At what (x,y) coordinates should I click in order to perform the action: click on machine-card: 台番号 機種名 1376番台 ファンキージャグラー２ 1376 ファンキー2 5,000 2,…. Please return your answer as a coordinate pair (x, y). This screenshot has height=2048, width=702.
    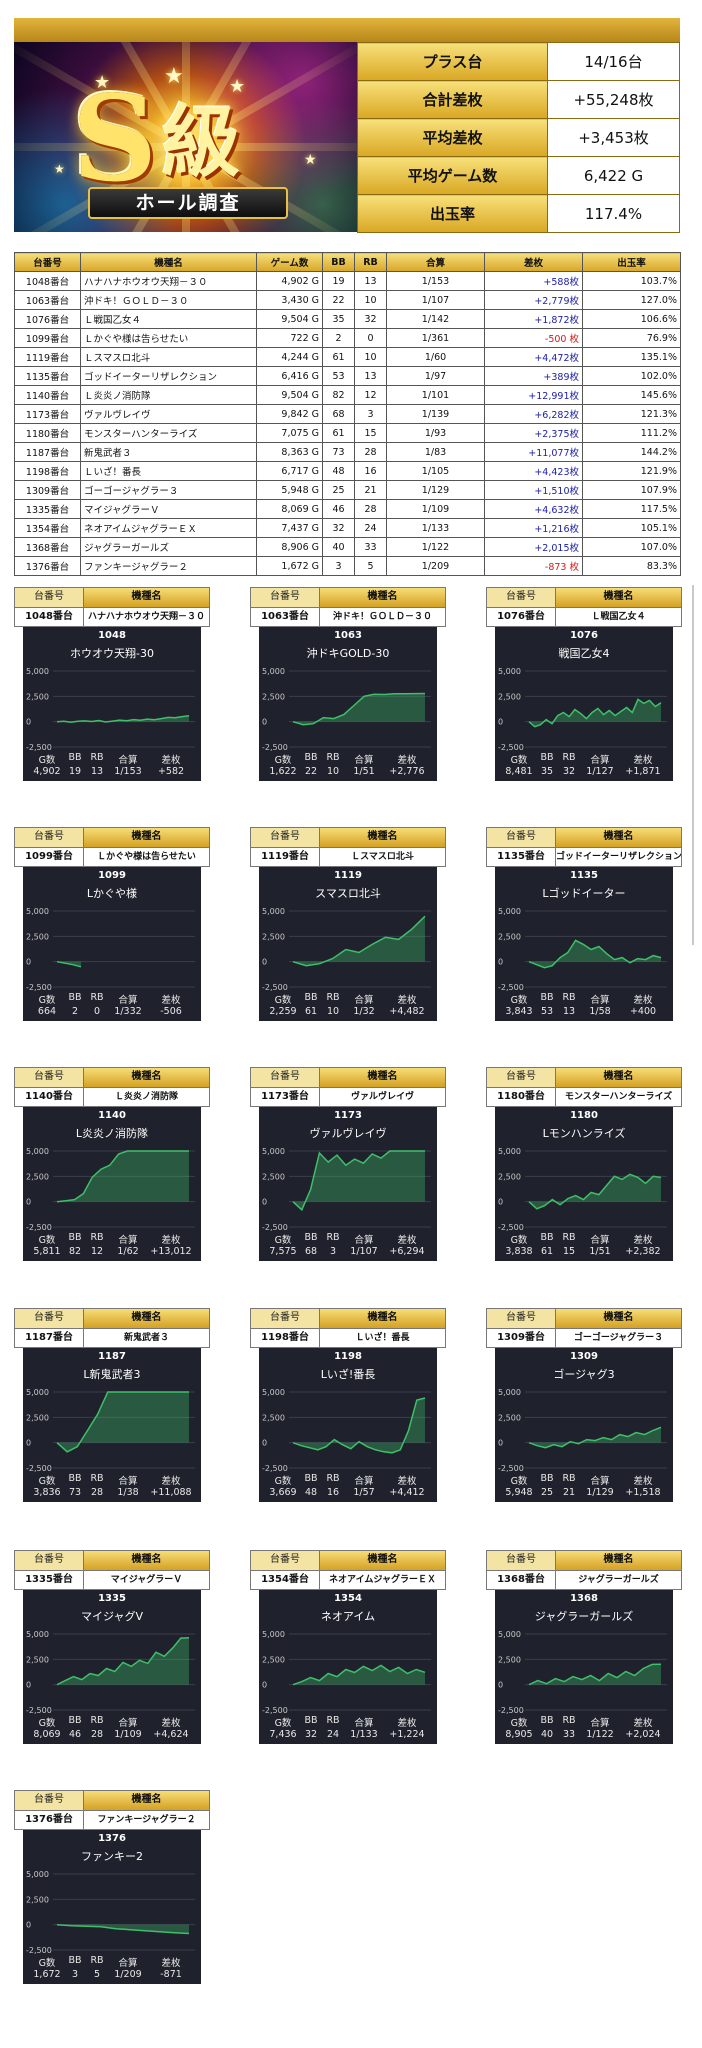
    Looking at the image, I should click on (112, 1887).